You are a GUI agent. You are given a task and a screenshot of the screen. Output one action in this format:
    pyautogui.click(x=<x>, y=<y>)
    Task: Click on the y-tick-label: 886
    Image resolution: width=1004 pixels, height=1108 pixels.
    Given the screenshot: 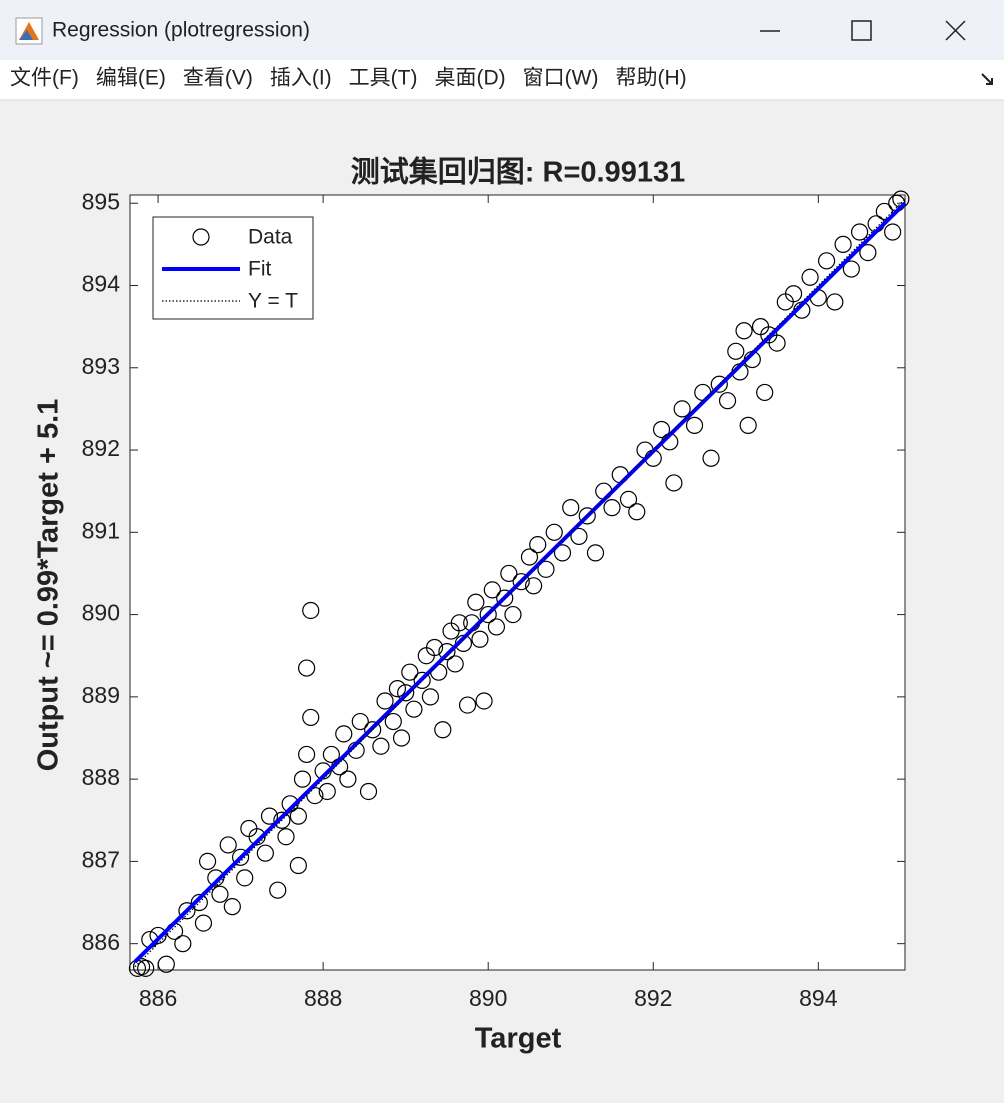 What is the action you would take?
    pyautogui.click(x=101, y=942)
    